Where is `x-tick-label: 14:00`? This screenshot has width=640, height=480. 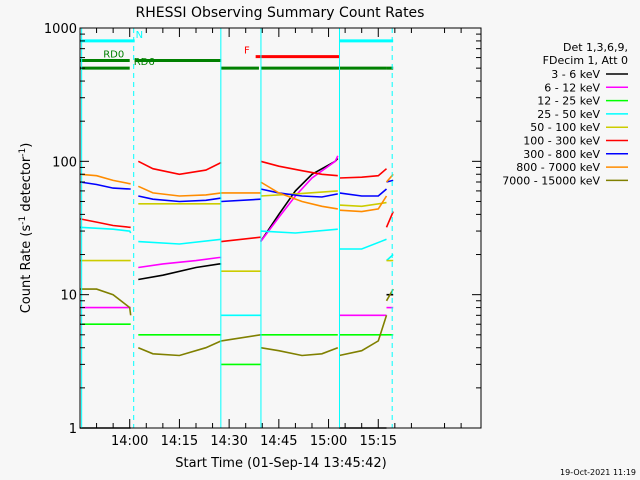
x-tick-label: 14:00 is located at coordinates (129, 441).